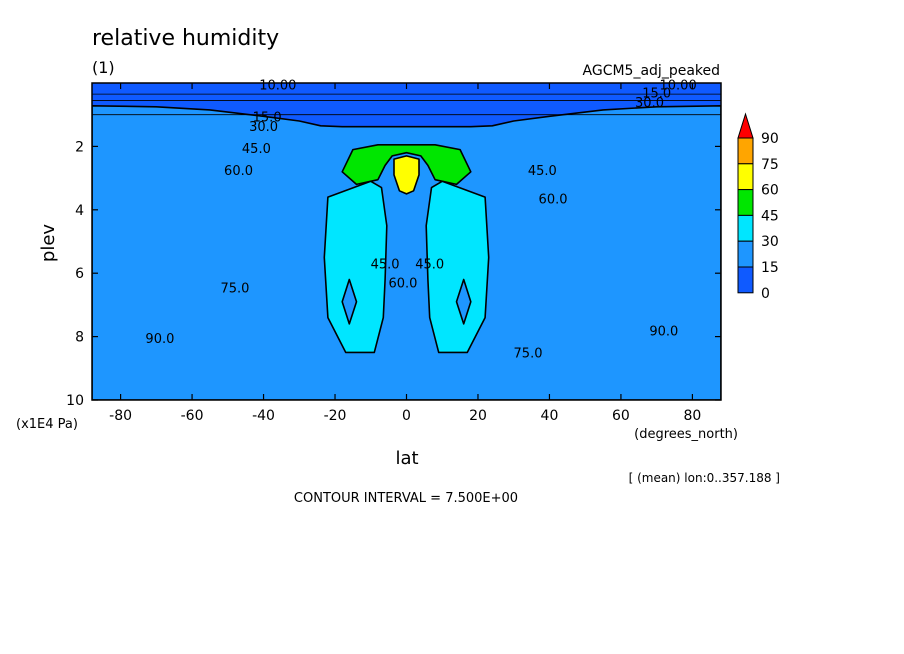 The height and width of the screenshot is (654, 904). I want to click on y-tick-label: 4, so click(79, 211).